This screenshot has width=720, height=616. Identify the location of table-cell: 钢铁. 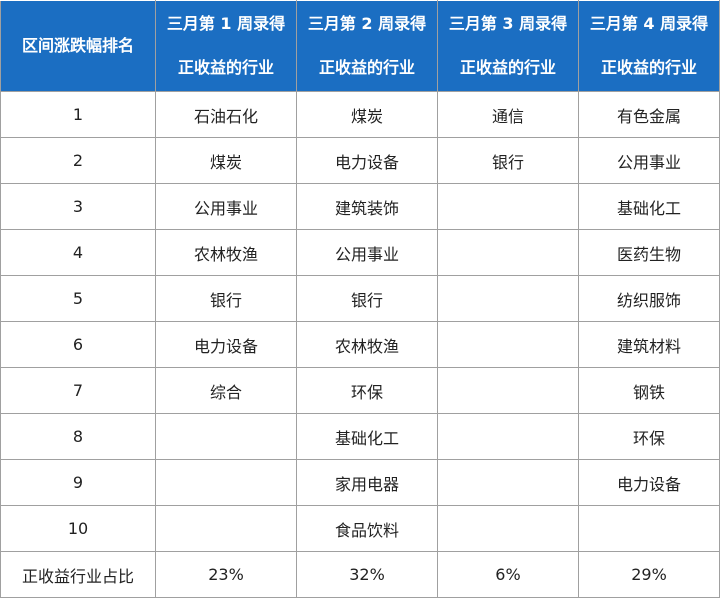
(649, 390).